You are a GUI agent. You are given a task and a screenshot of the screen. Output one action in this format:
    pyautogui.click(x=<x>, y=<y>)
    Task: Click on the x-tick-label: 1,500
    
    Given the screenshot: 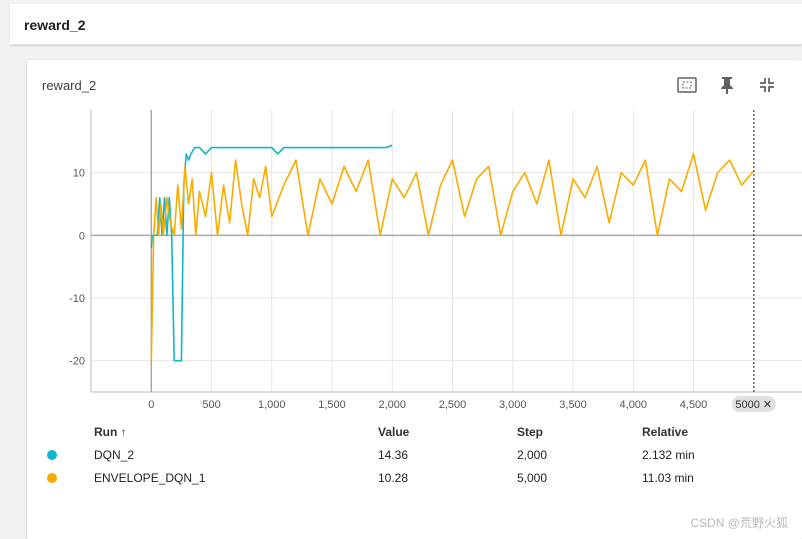 What is the action you would take?
    pyautogui.click(x=332, y=405)
    